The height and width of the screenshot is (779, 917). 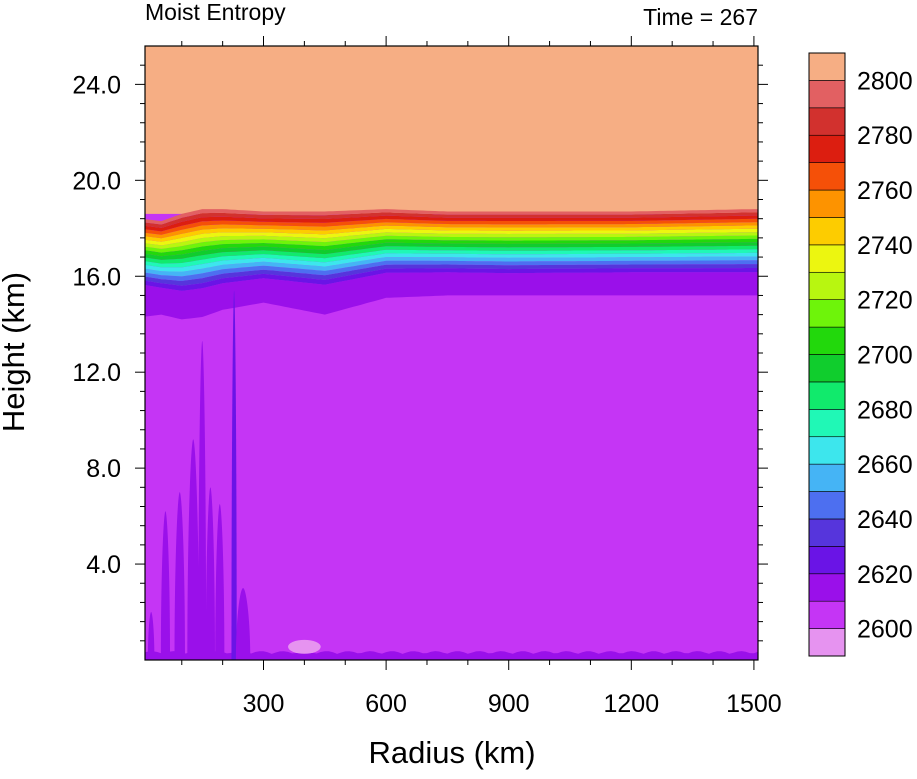 What do you see at coordinates (885, 136) in the screenshot?
I see `colorbar-label-2780: 2780` at bounding box center [885, 136].